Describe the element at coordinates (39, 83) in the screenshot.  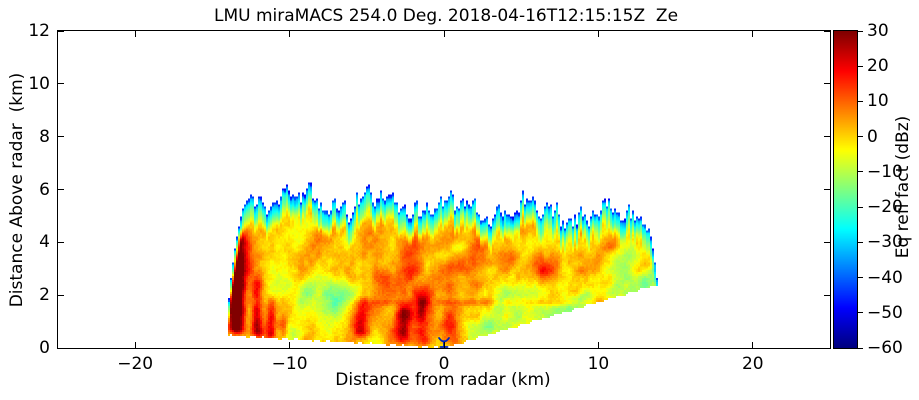
I see `y-tick-label: 10` at that location.